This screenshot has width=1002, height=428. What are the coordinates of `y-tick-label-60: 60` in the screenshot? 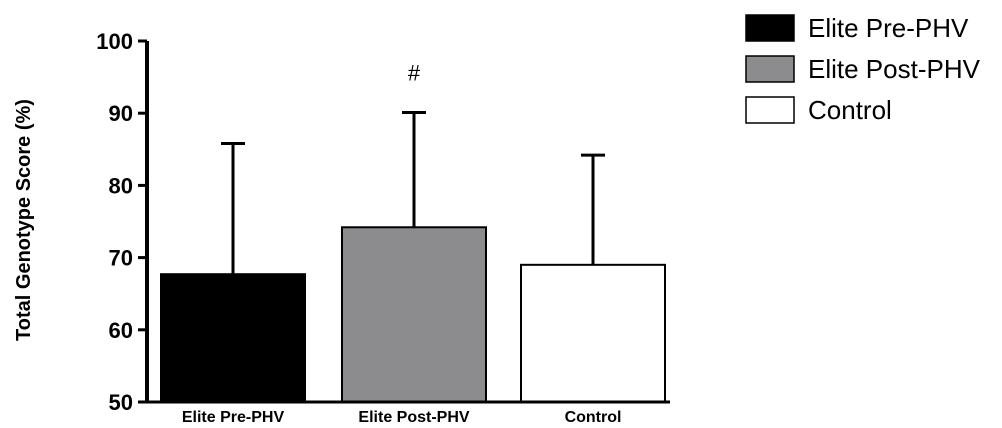 It's located at (121, 330).